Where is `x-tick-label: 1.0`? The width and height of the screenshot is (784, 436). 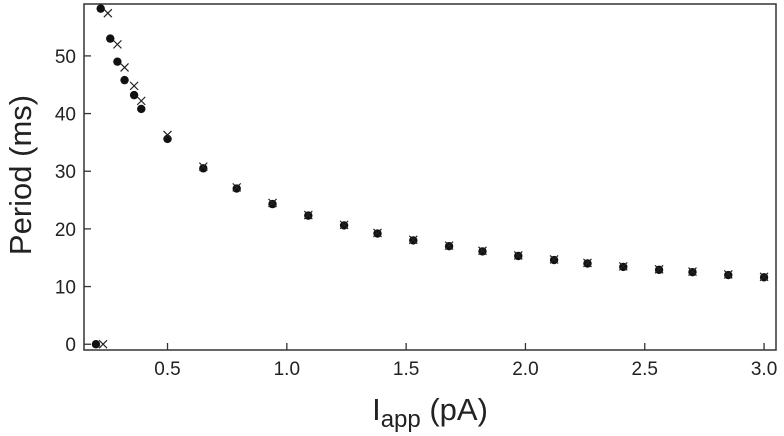
x-tick-label: 1.0 is located at coordinates (287, 369).